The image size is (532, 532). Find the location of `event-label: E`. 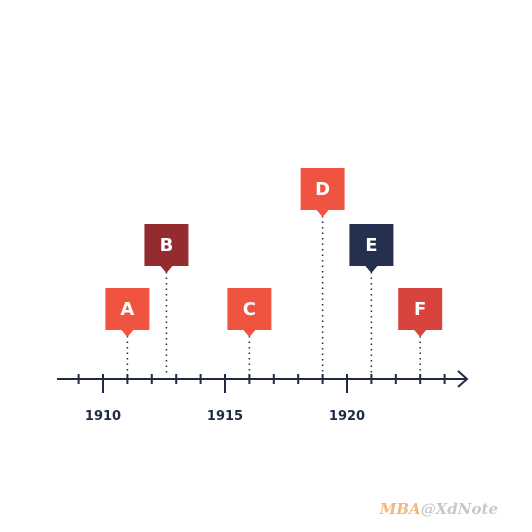

event-label: E is located at coordinates (371, 245).